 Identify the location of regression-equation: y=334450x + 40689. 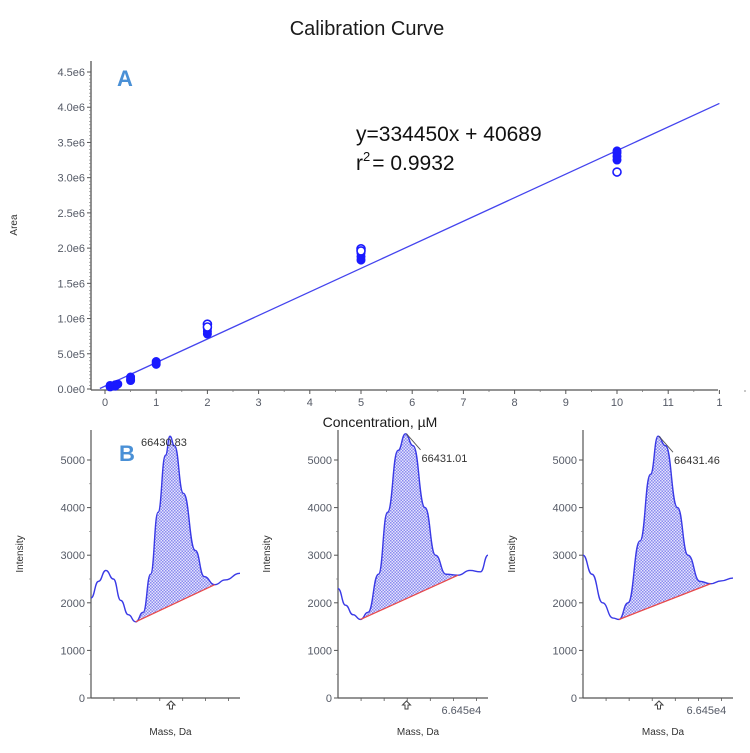
(449, 134).